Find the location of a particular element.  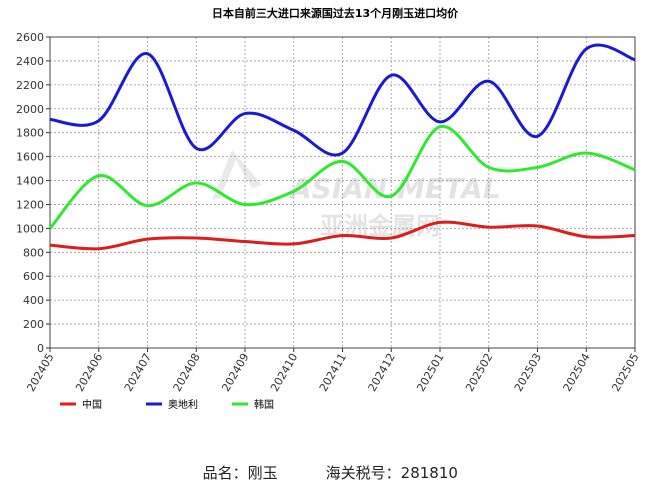

y-tick-label: 2200 is located at coordinates (30, 85).